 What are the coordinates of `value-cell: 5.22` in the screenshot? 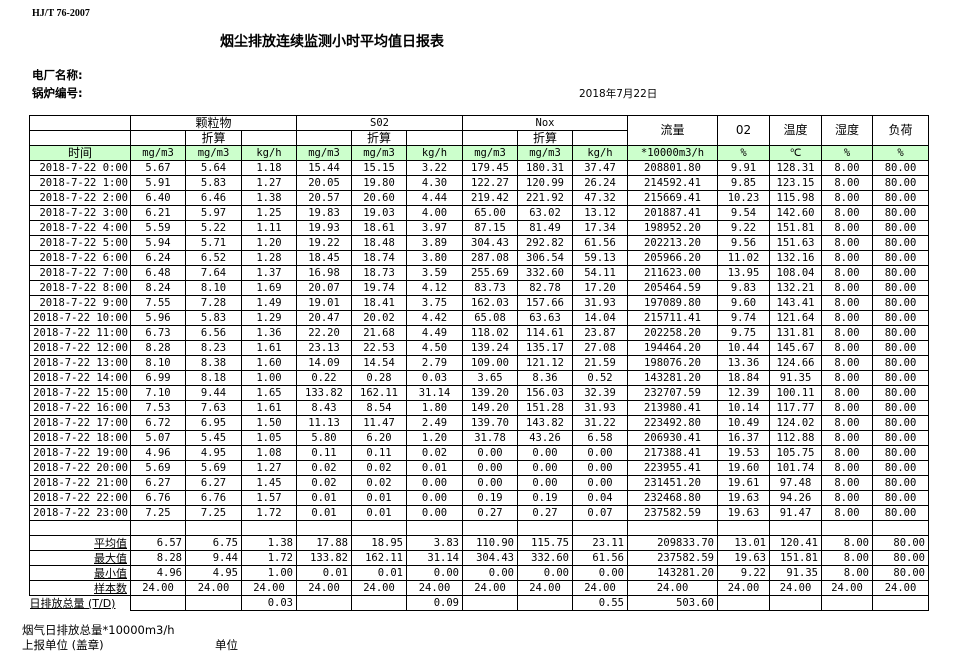 It's located at (213, 228).